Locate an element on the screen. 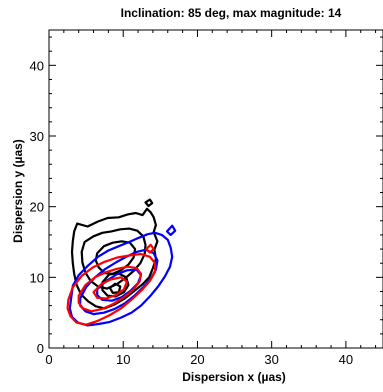  x-tick-label: 10 is located at coordinates (123, 359).